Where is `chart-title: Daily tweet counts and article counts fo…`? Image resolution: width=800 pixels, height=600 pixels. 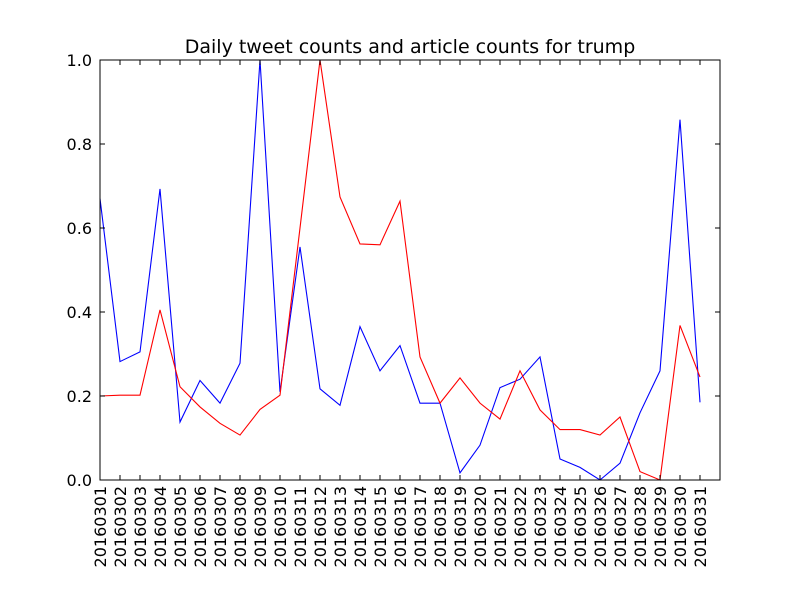
chart-title: Daily tweet counts and article counts fo… is located at coordinates (410, 47).